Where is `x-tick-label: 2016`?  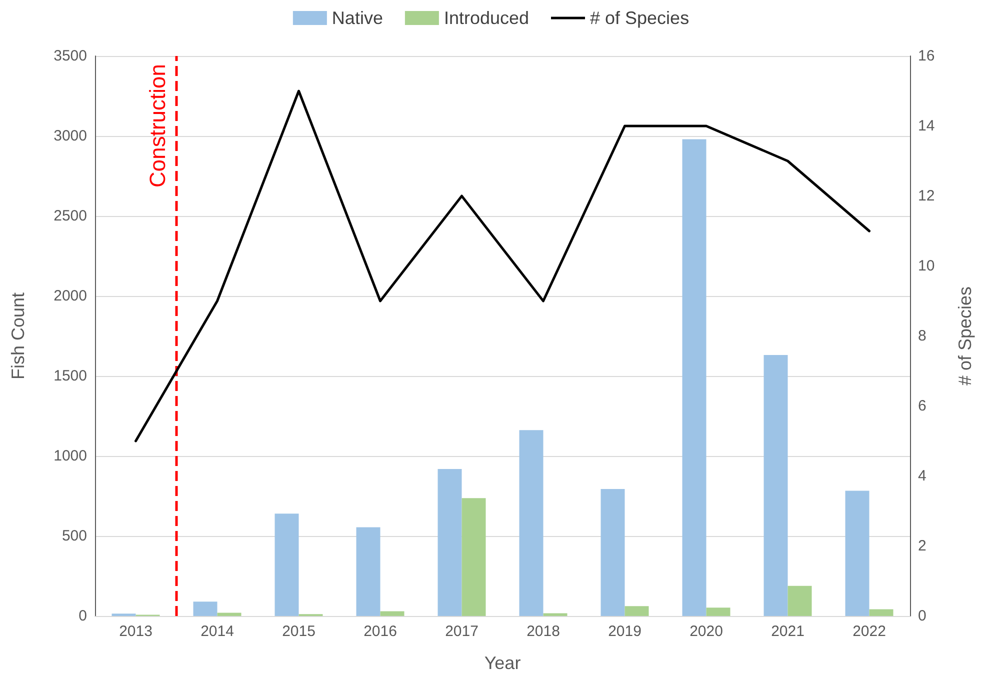 x-tick-label: 2016 is located at coordinates (380, 631).